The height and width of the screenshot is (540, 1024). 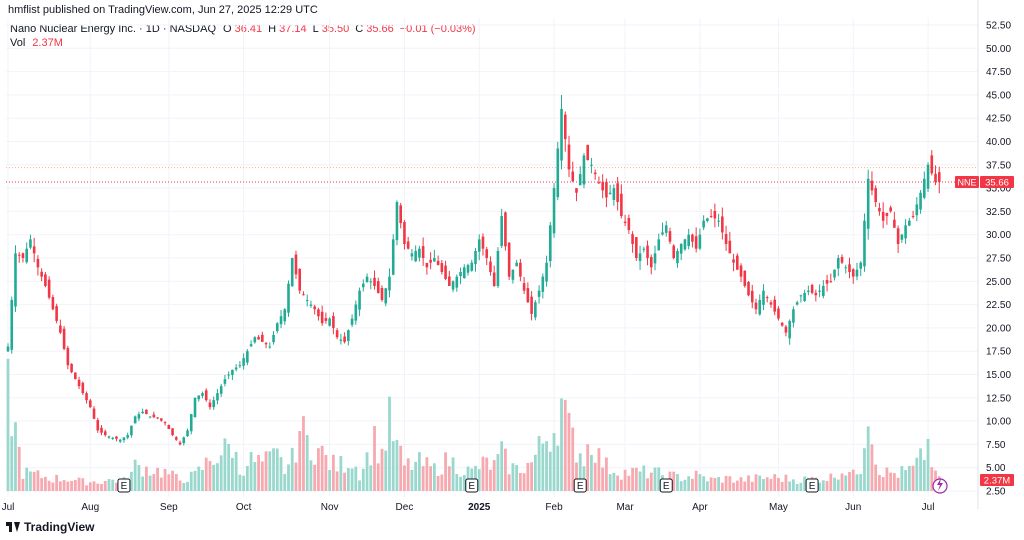 I want to click on x-axis: Jul Aug Sep Oct Nov Dec 2025 Feb Mar Apr May Jun Jul, so click(x=468, y=507).